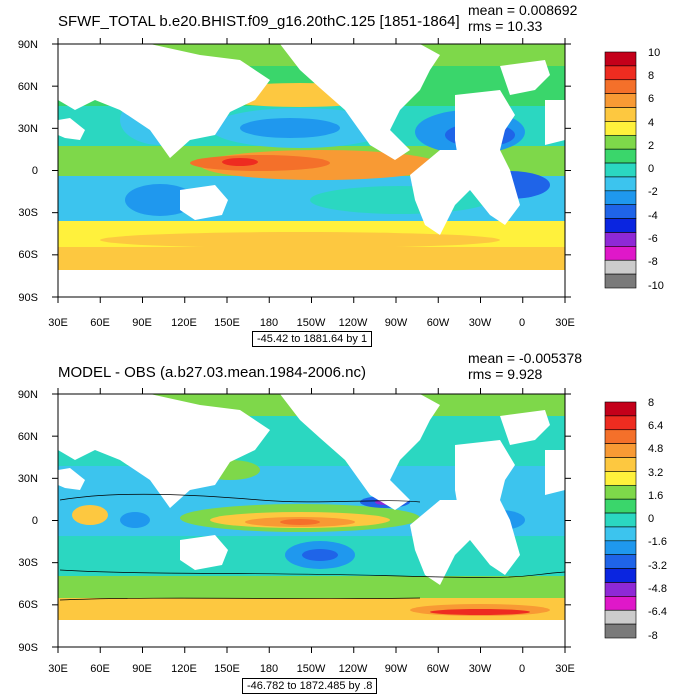 The height and width of the screenshot is (700, 700). What do you see at coordinates (28, 648) in the screenshot?
I see `lat-tick-label: 90S` at bounding box center [28, 648].